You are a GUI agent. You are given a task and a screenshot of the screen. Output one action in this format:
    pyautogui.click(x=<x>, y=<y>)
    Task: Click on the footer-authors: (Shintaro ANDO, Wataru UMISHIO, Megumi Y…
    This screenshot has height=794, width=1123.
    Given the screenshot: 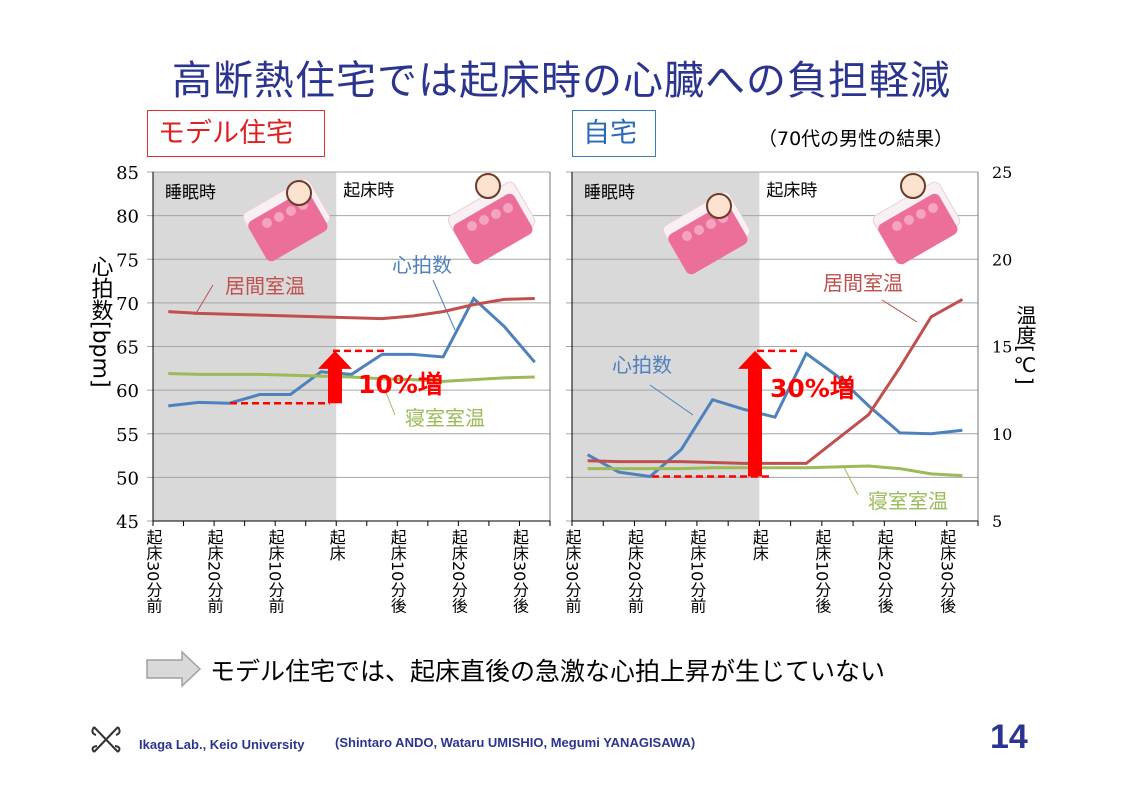 What is the action you would take?
    pyautogui.click(x=515, y=742)
    